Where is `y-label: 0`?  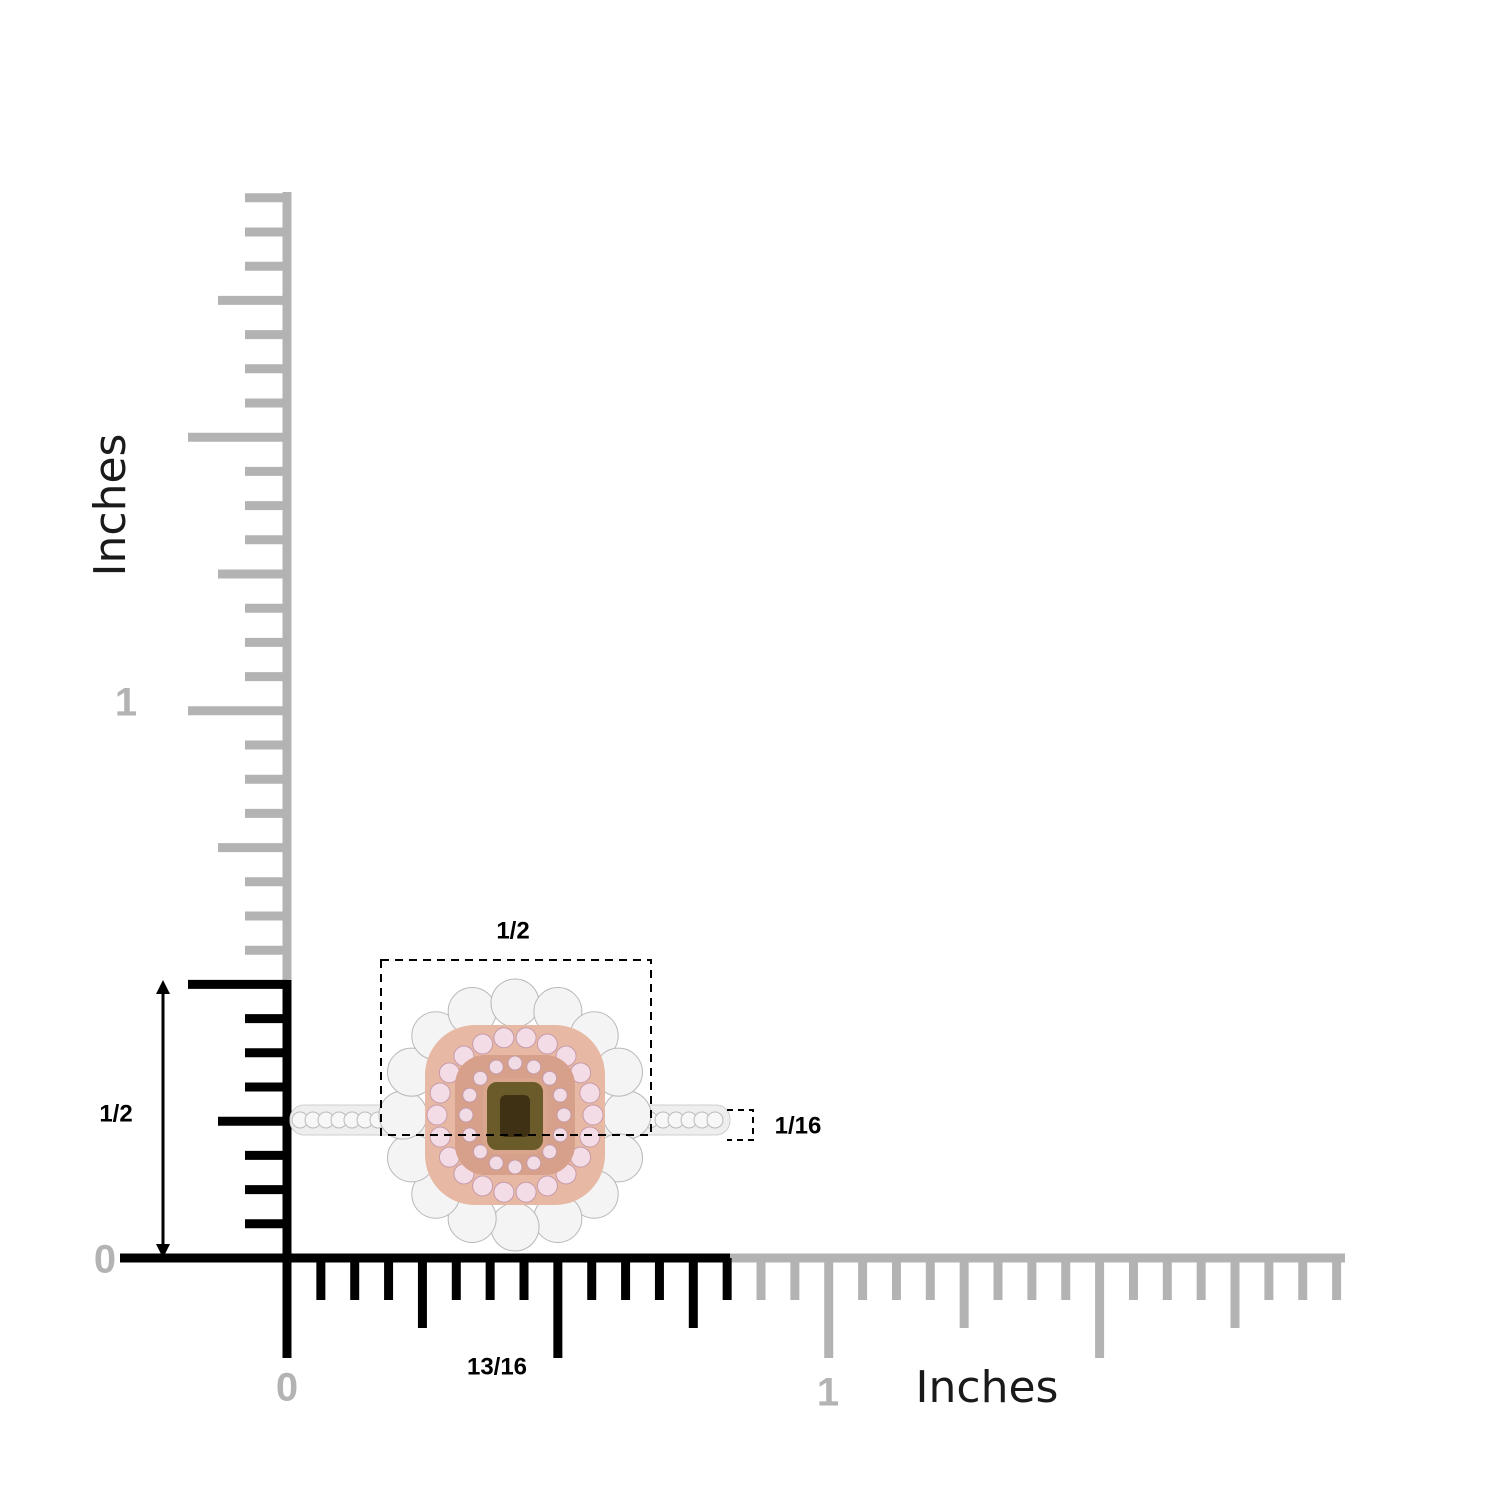 y-label: 0 is located at coordinates (105, 1260).